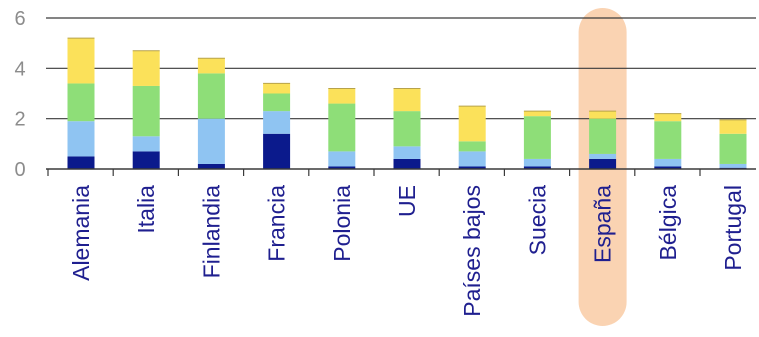 The width and height of the screenshot is (759, 337). What do you see at coordinates (733, 228) in the screenshot?
I see `x-category-label: Portugal` at bounding box center [733, 228].